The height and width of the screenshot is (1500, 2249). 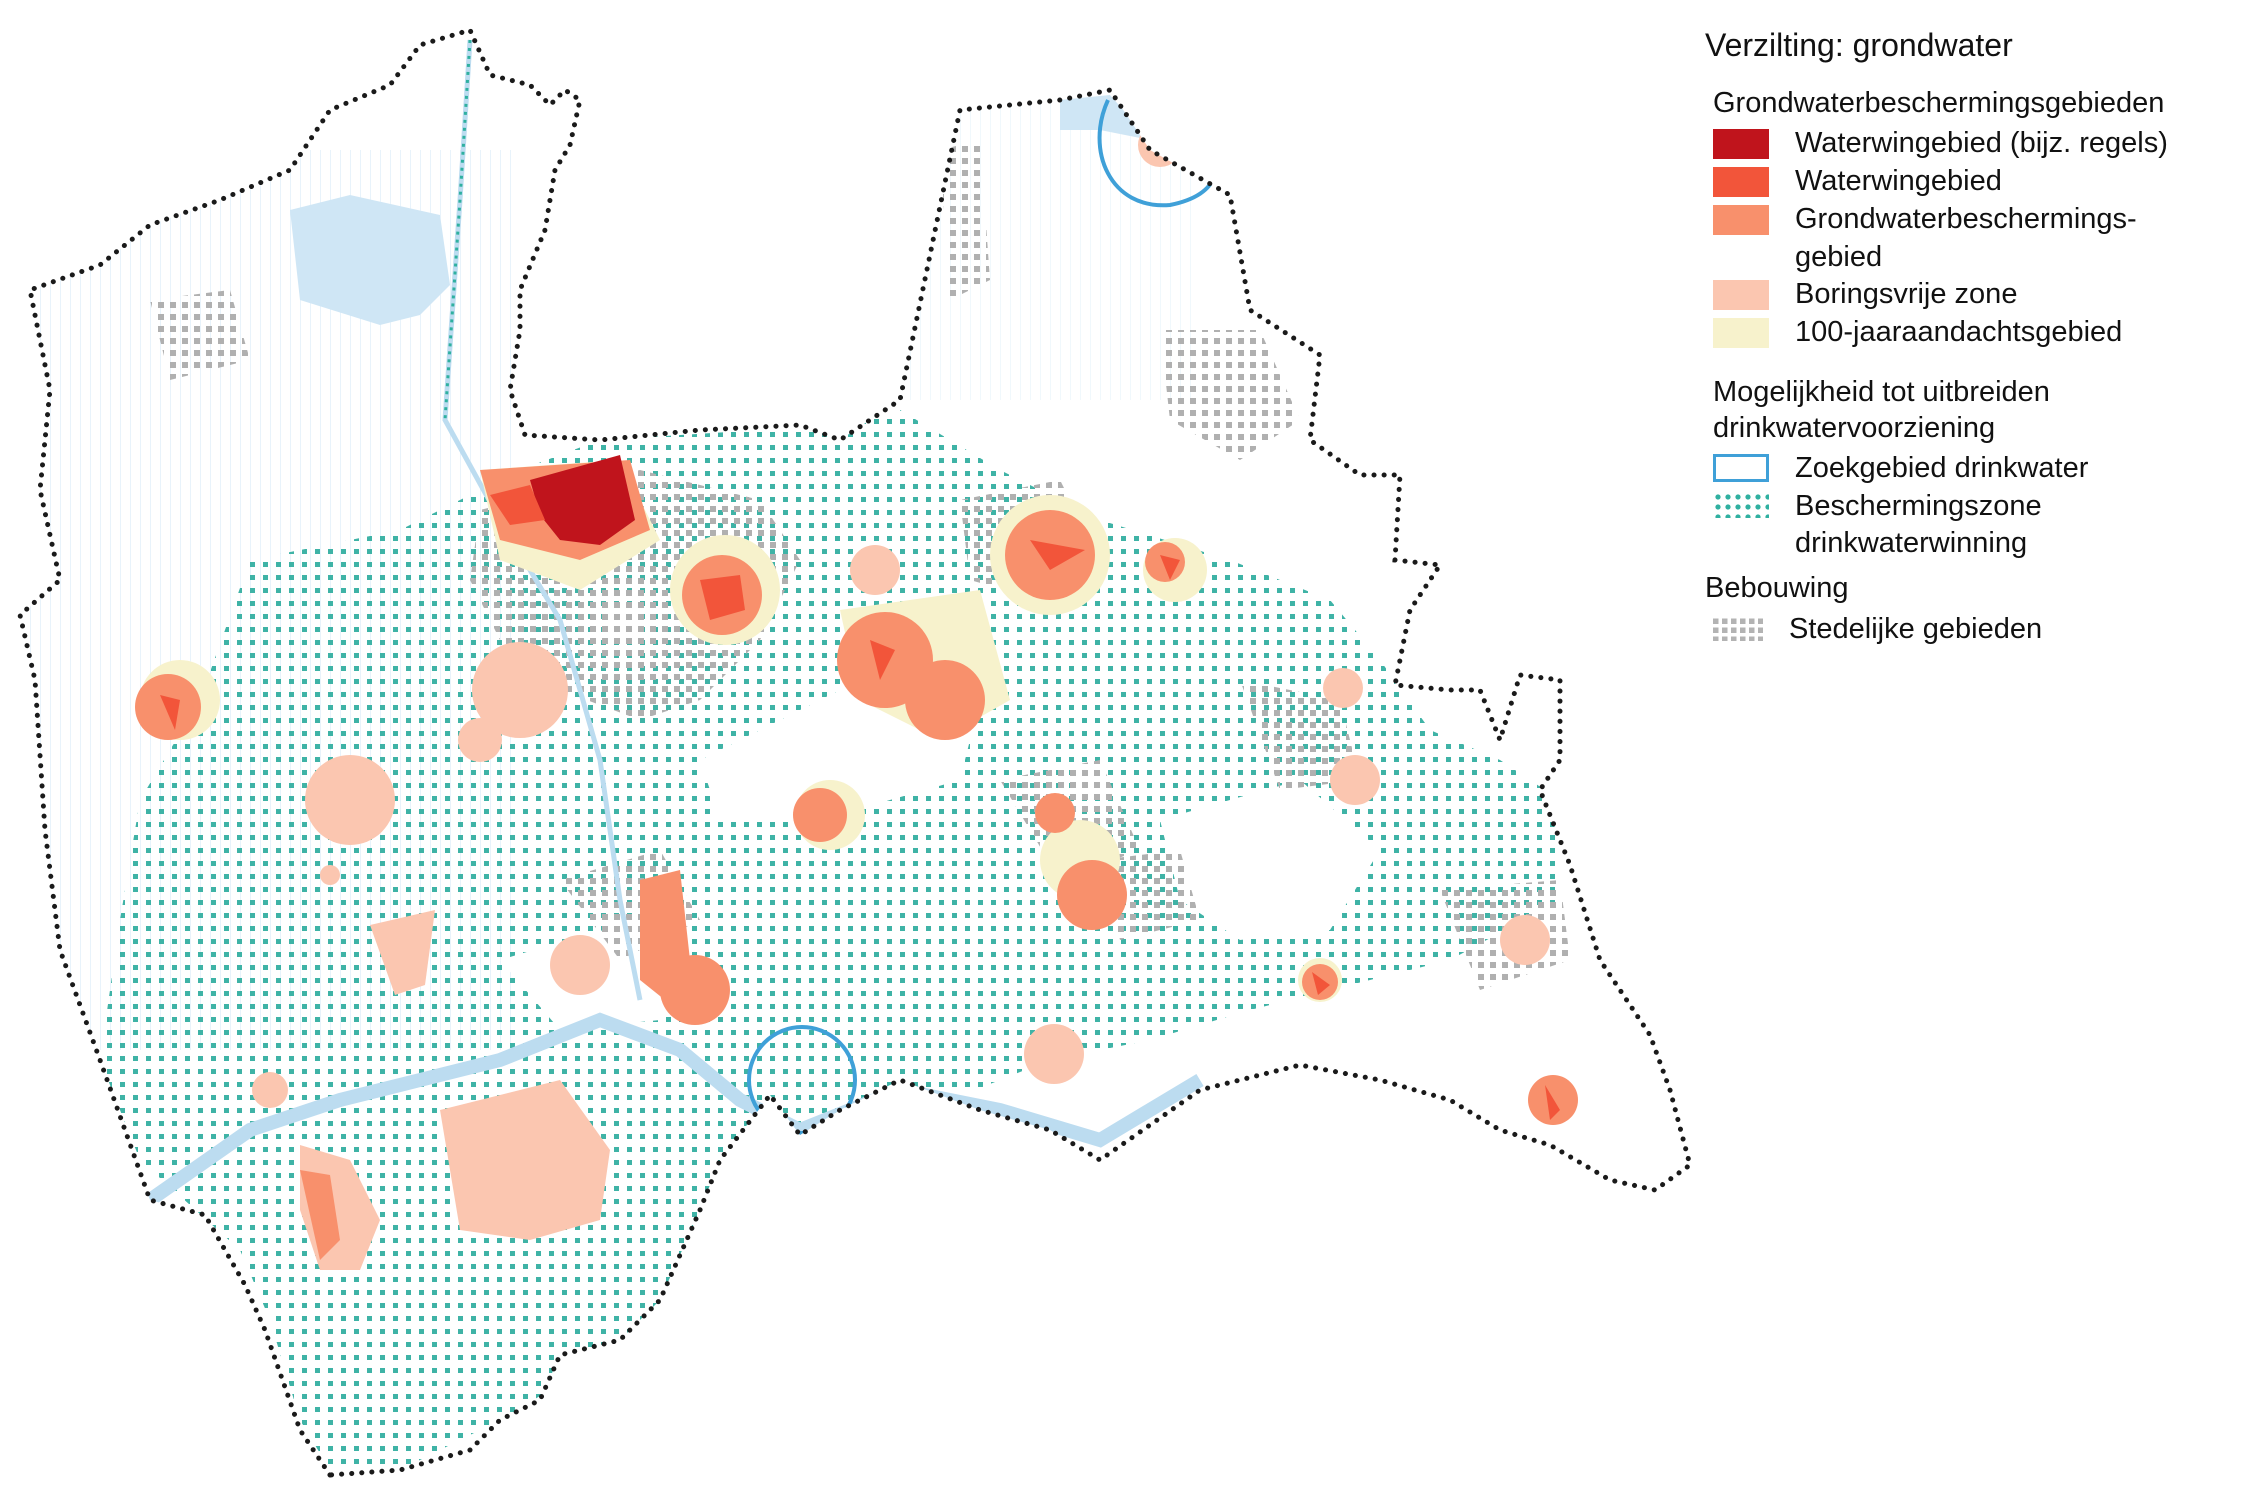 What do you see at coordinates (1741, 332) in the screenshot?
I see `swatch-pale-yellow` at bounding box center [1741, 332].